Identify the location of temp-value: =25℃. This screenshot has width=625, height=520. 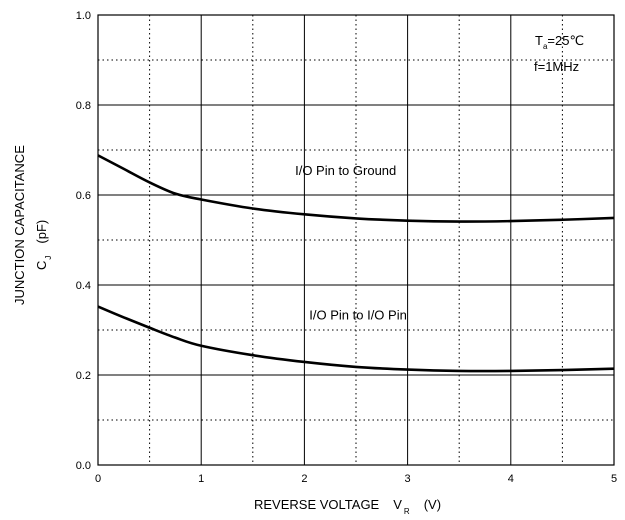
(565, 40).